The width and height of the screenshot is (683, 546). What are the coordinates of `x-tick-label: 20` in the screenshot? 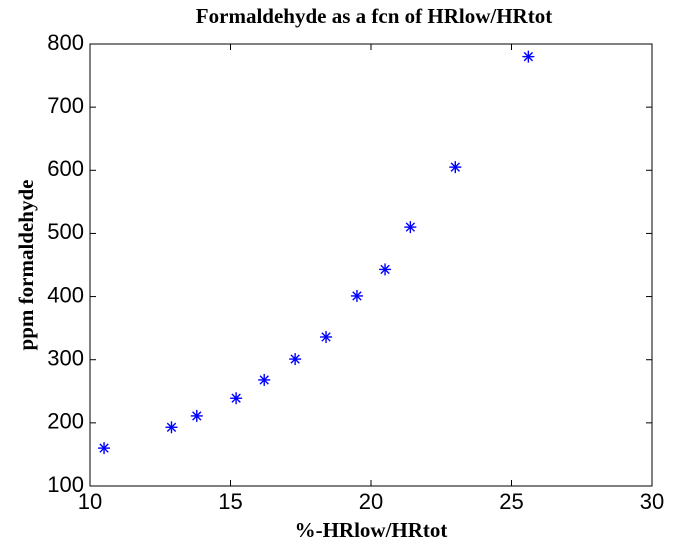 It's located at (371, 501).